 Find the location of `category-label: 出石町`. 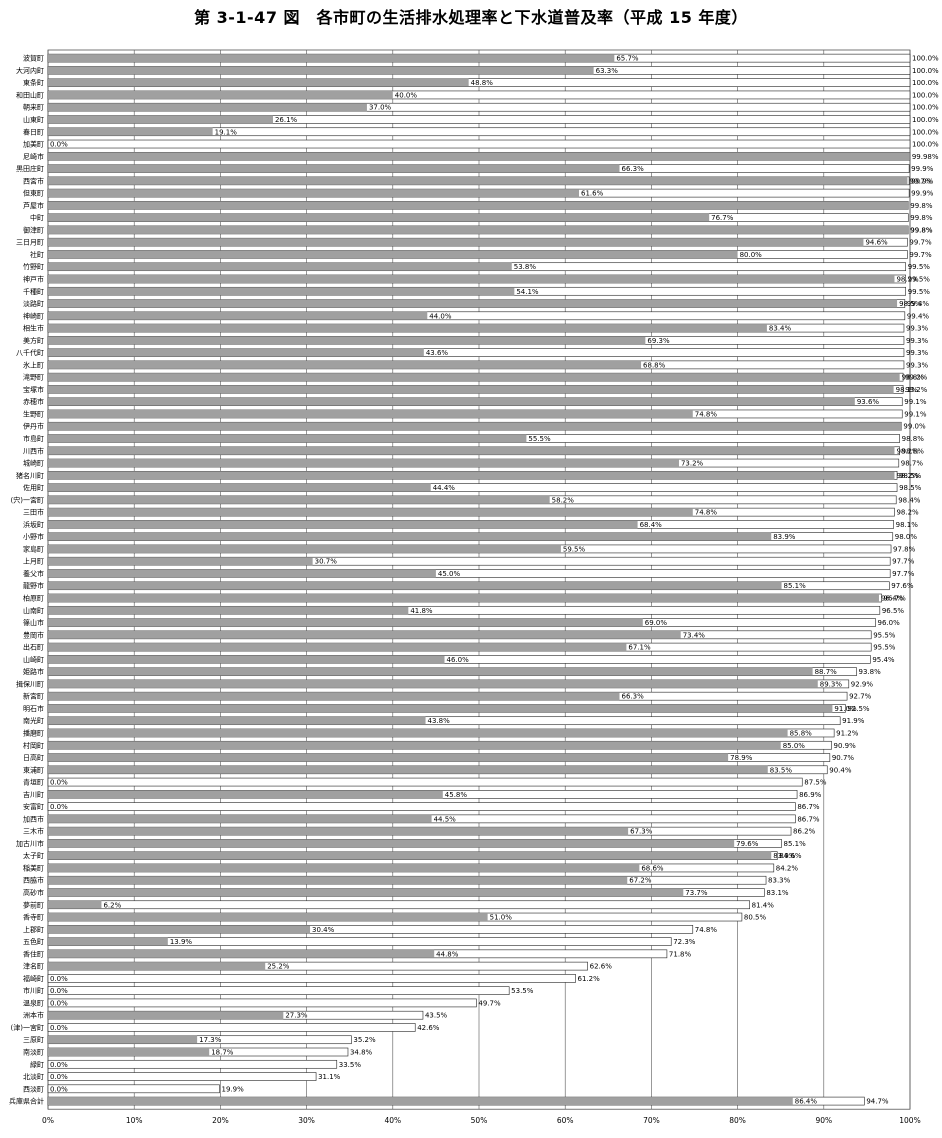

category-label: 出石町 is located at coordinates (33, 647).